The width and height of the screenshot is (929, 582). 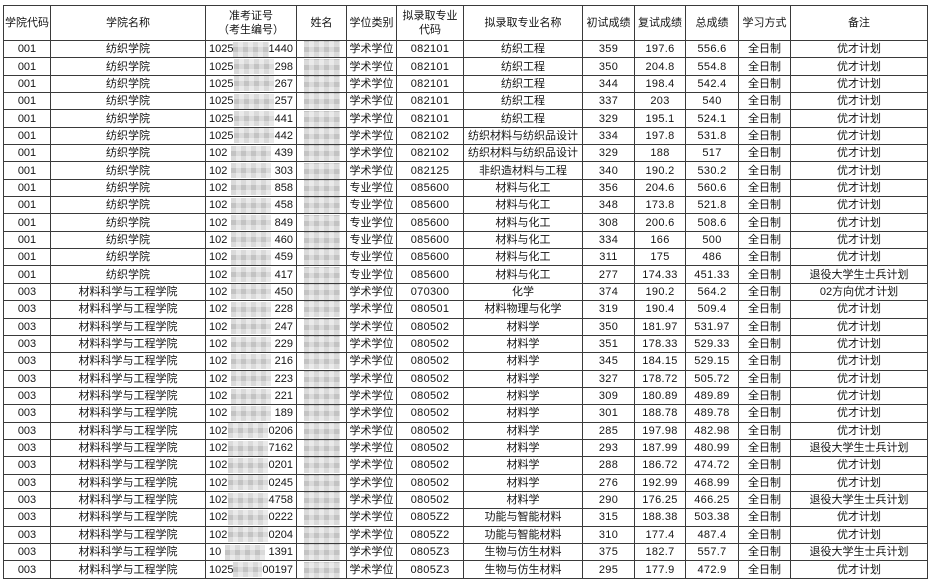 What do you see at coordinates (660, 66) in the screenshot?
I see `cell-retest-score: 204.8` at bounding box center [660, 66].